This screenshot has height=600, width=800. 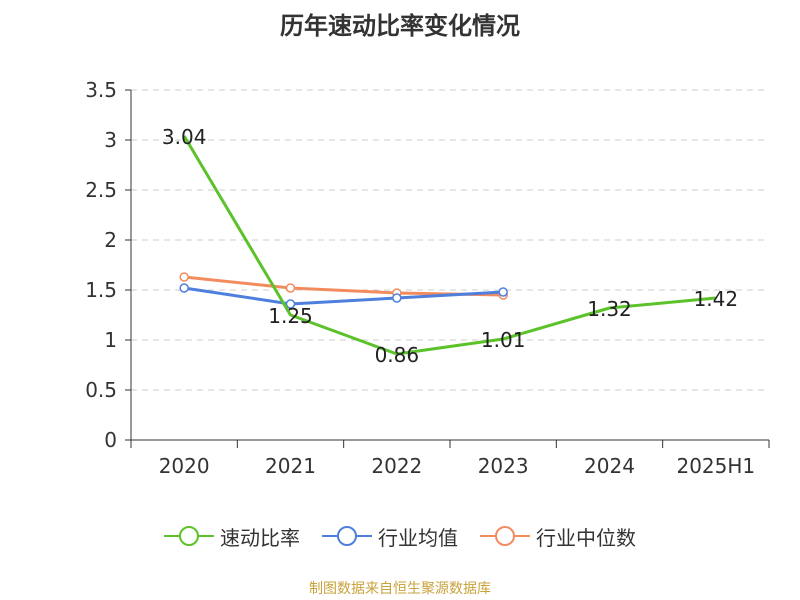 I want to click on data-label: 1.32, so click(x=609, y=309).